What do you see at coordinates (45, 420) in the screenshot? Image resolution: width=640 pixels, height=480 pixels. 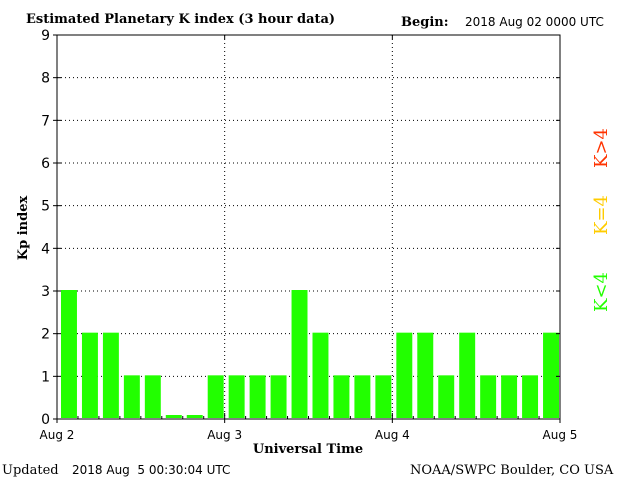 I see `y-tick-label: 0` at bounding box center [45, 420].